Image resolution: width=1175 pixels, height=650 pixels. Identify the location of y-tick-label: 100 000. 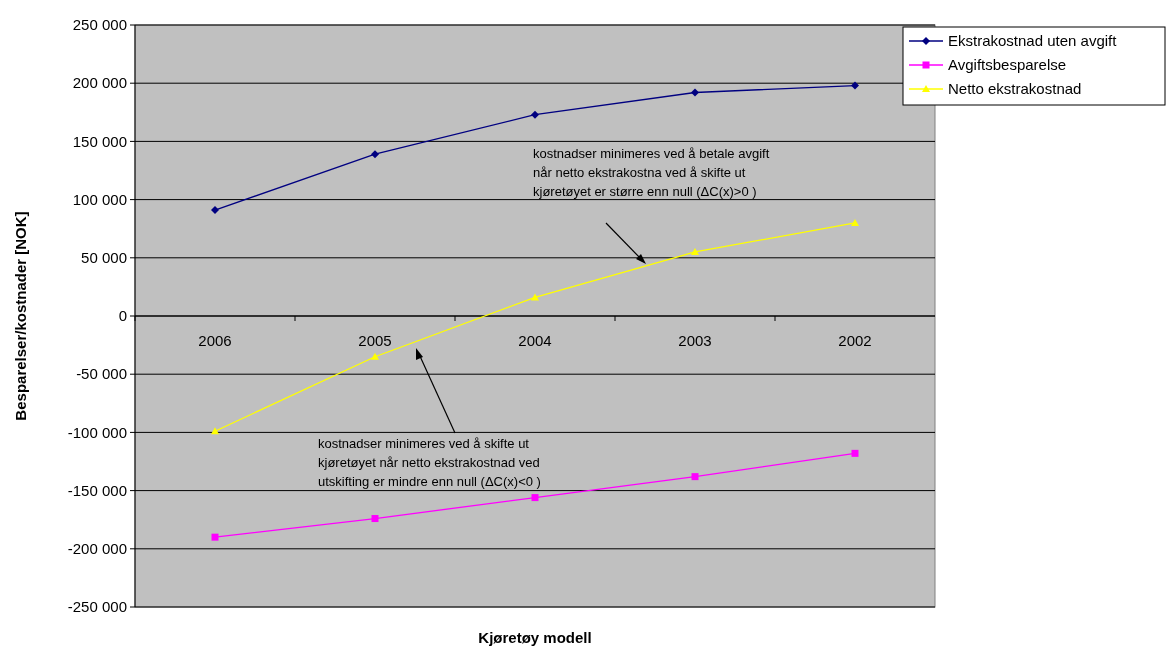
(99, 199).